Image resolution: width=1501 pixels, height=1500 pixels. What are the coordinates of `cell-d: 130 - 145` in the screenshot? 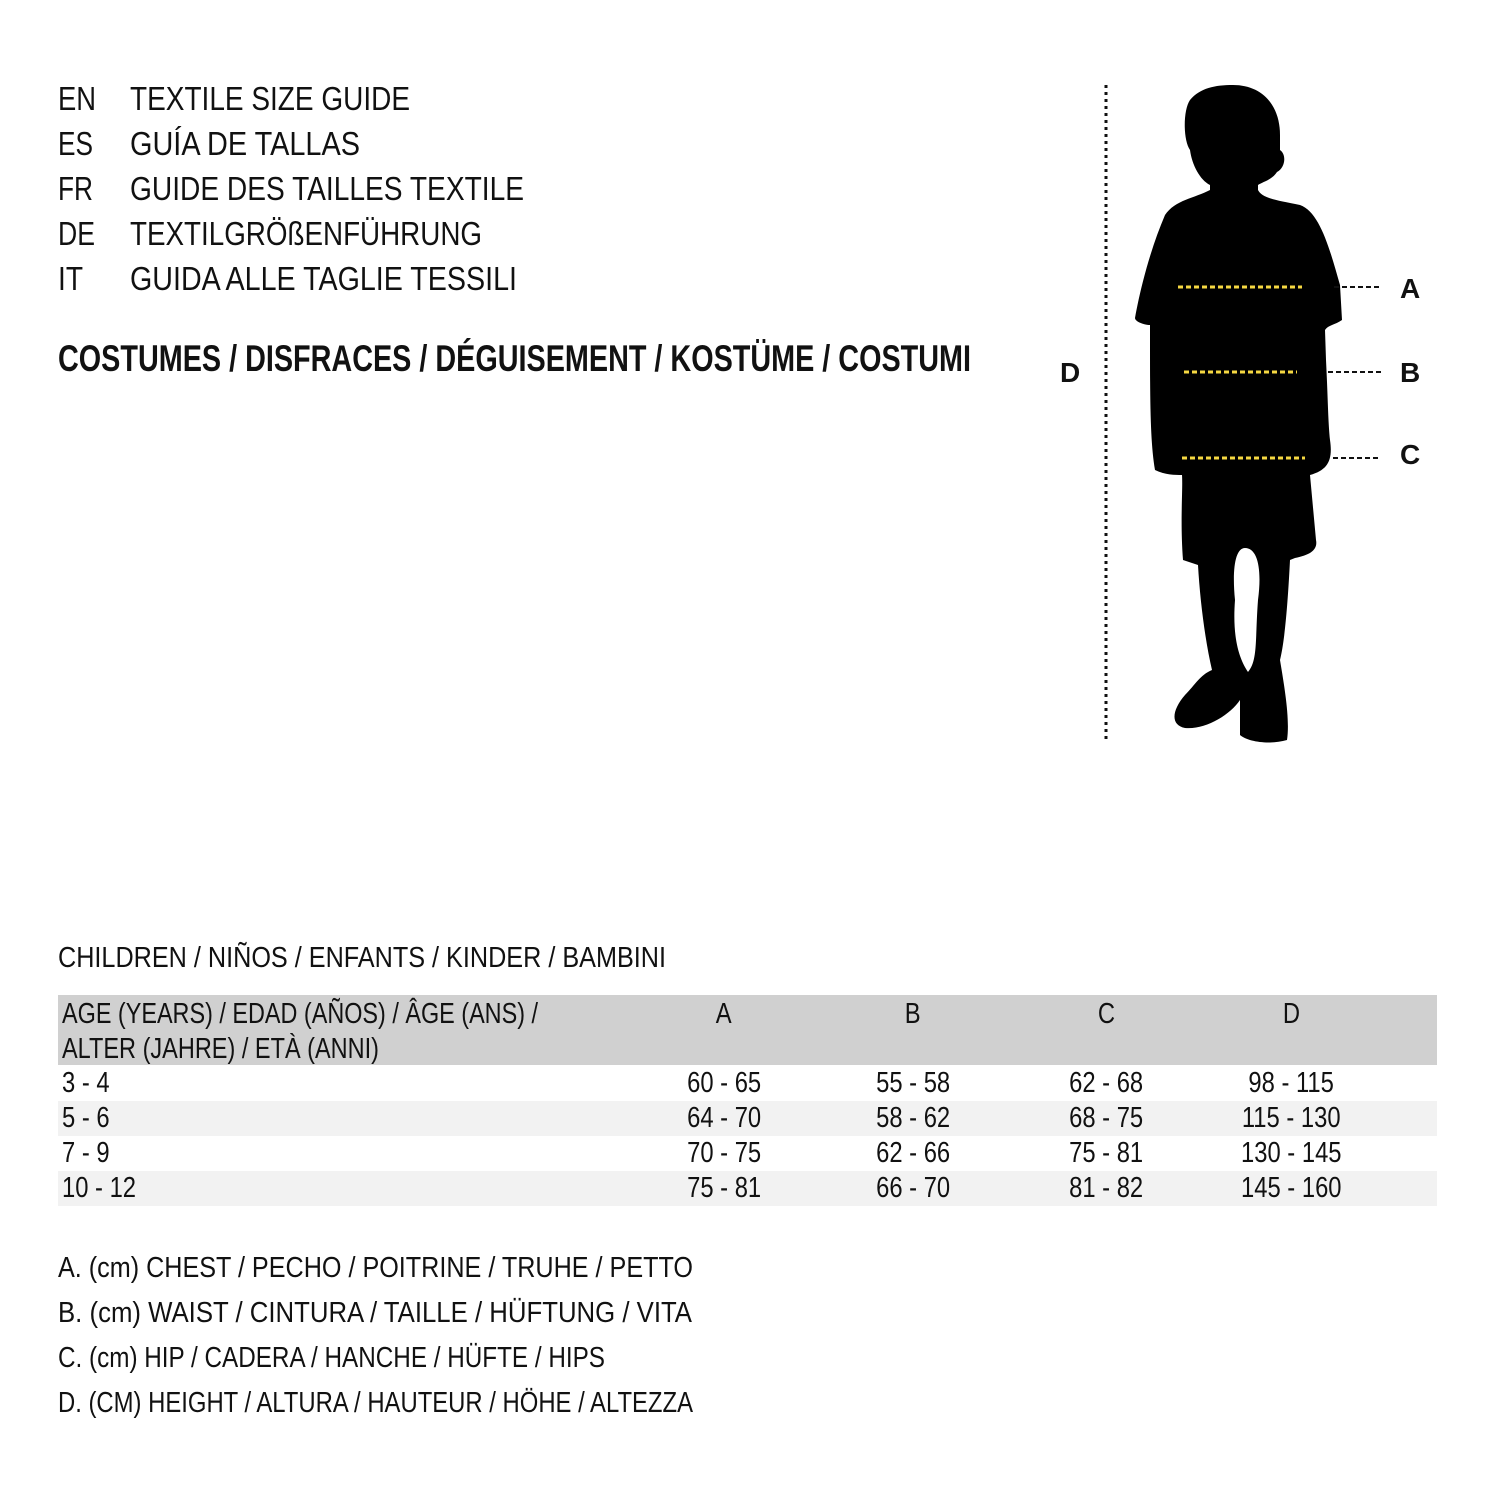 It's located at (1291, 1153).